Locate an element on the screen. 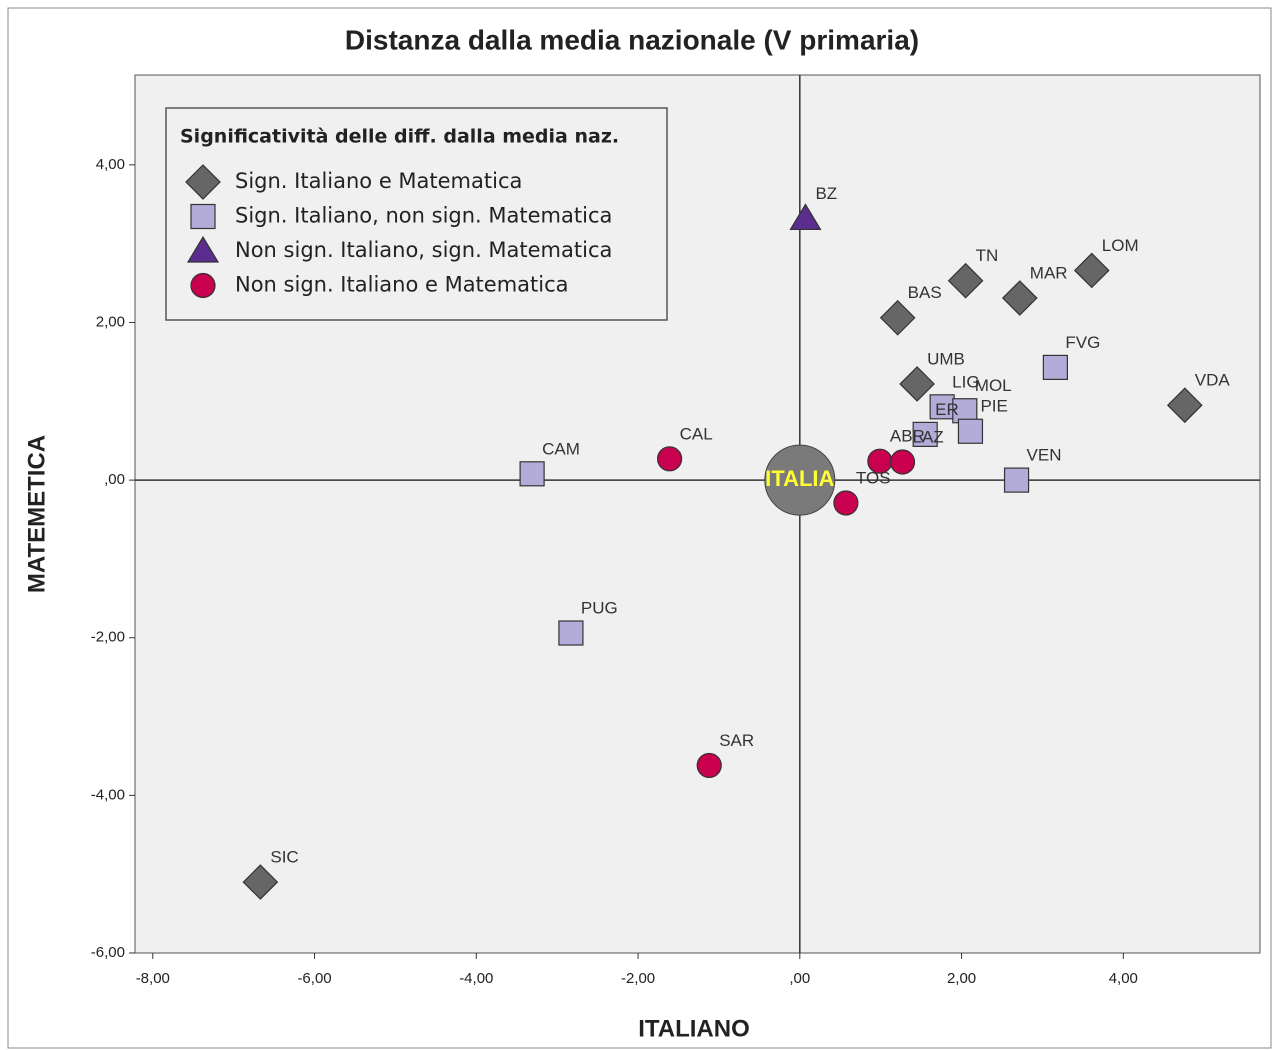 This screenshot has width=1279, height=1050. y-axis-title: MATEMETICA is located at coordinates (36, 514).